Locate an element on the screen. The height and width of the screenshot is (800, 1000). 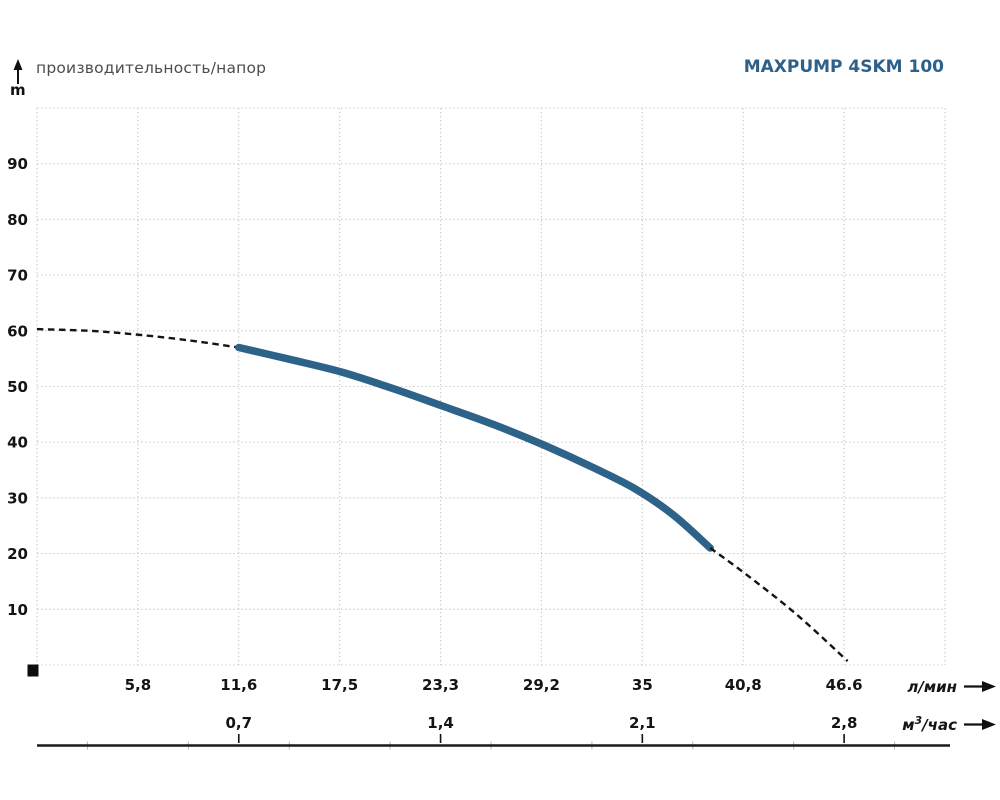
x-tick-label-lmin: 17,5 is located at coordinates (339, 685).